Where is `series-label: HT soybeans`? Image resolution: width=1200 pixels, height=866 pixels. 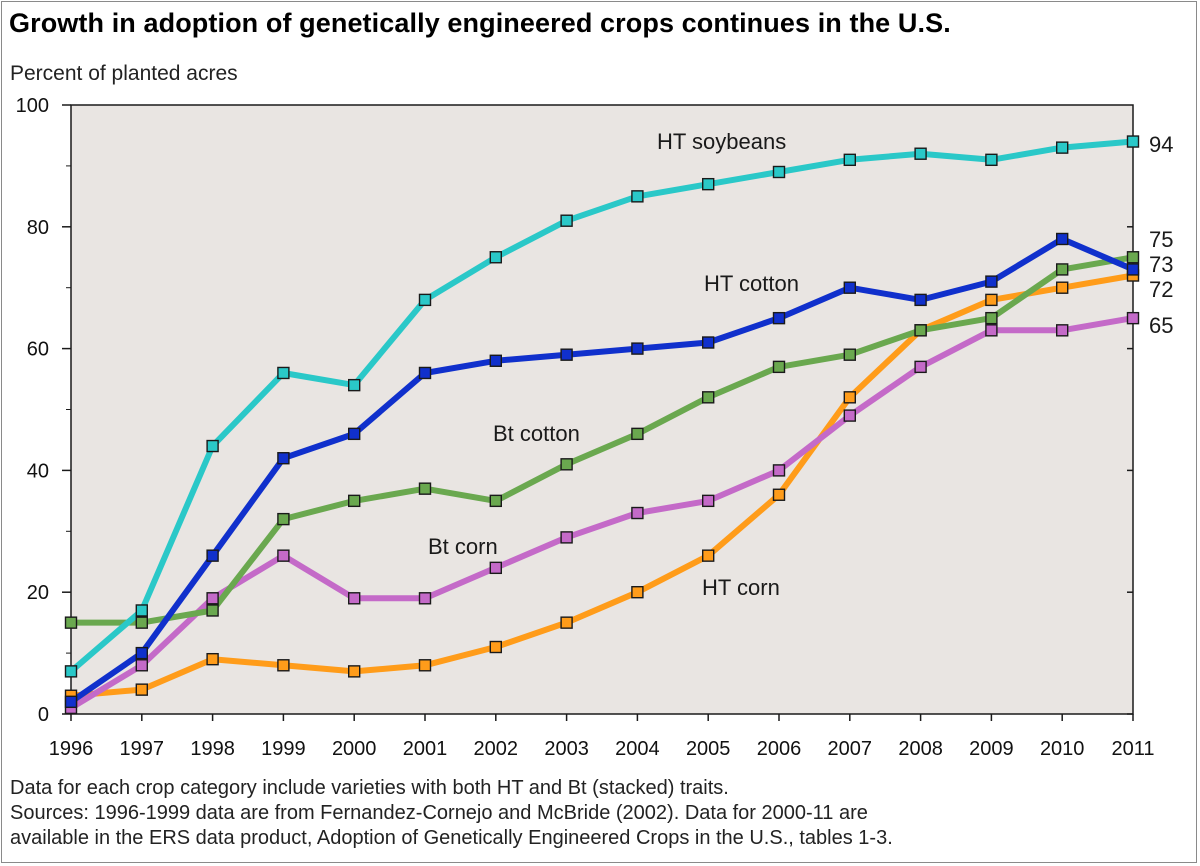
series-label: HT soybeans is located at coordinates (721, 141).